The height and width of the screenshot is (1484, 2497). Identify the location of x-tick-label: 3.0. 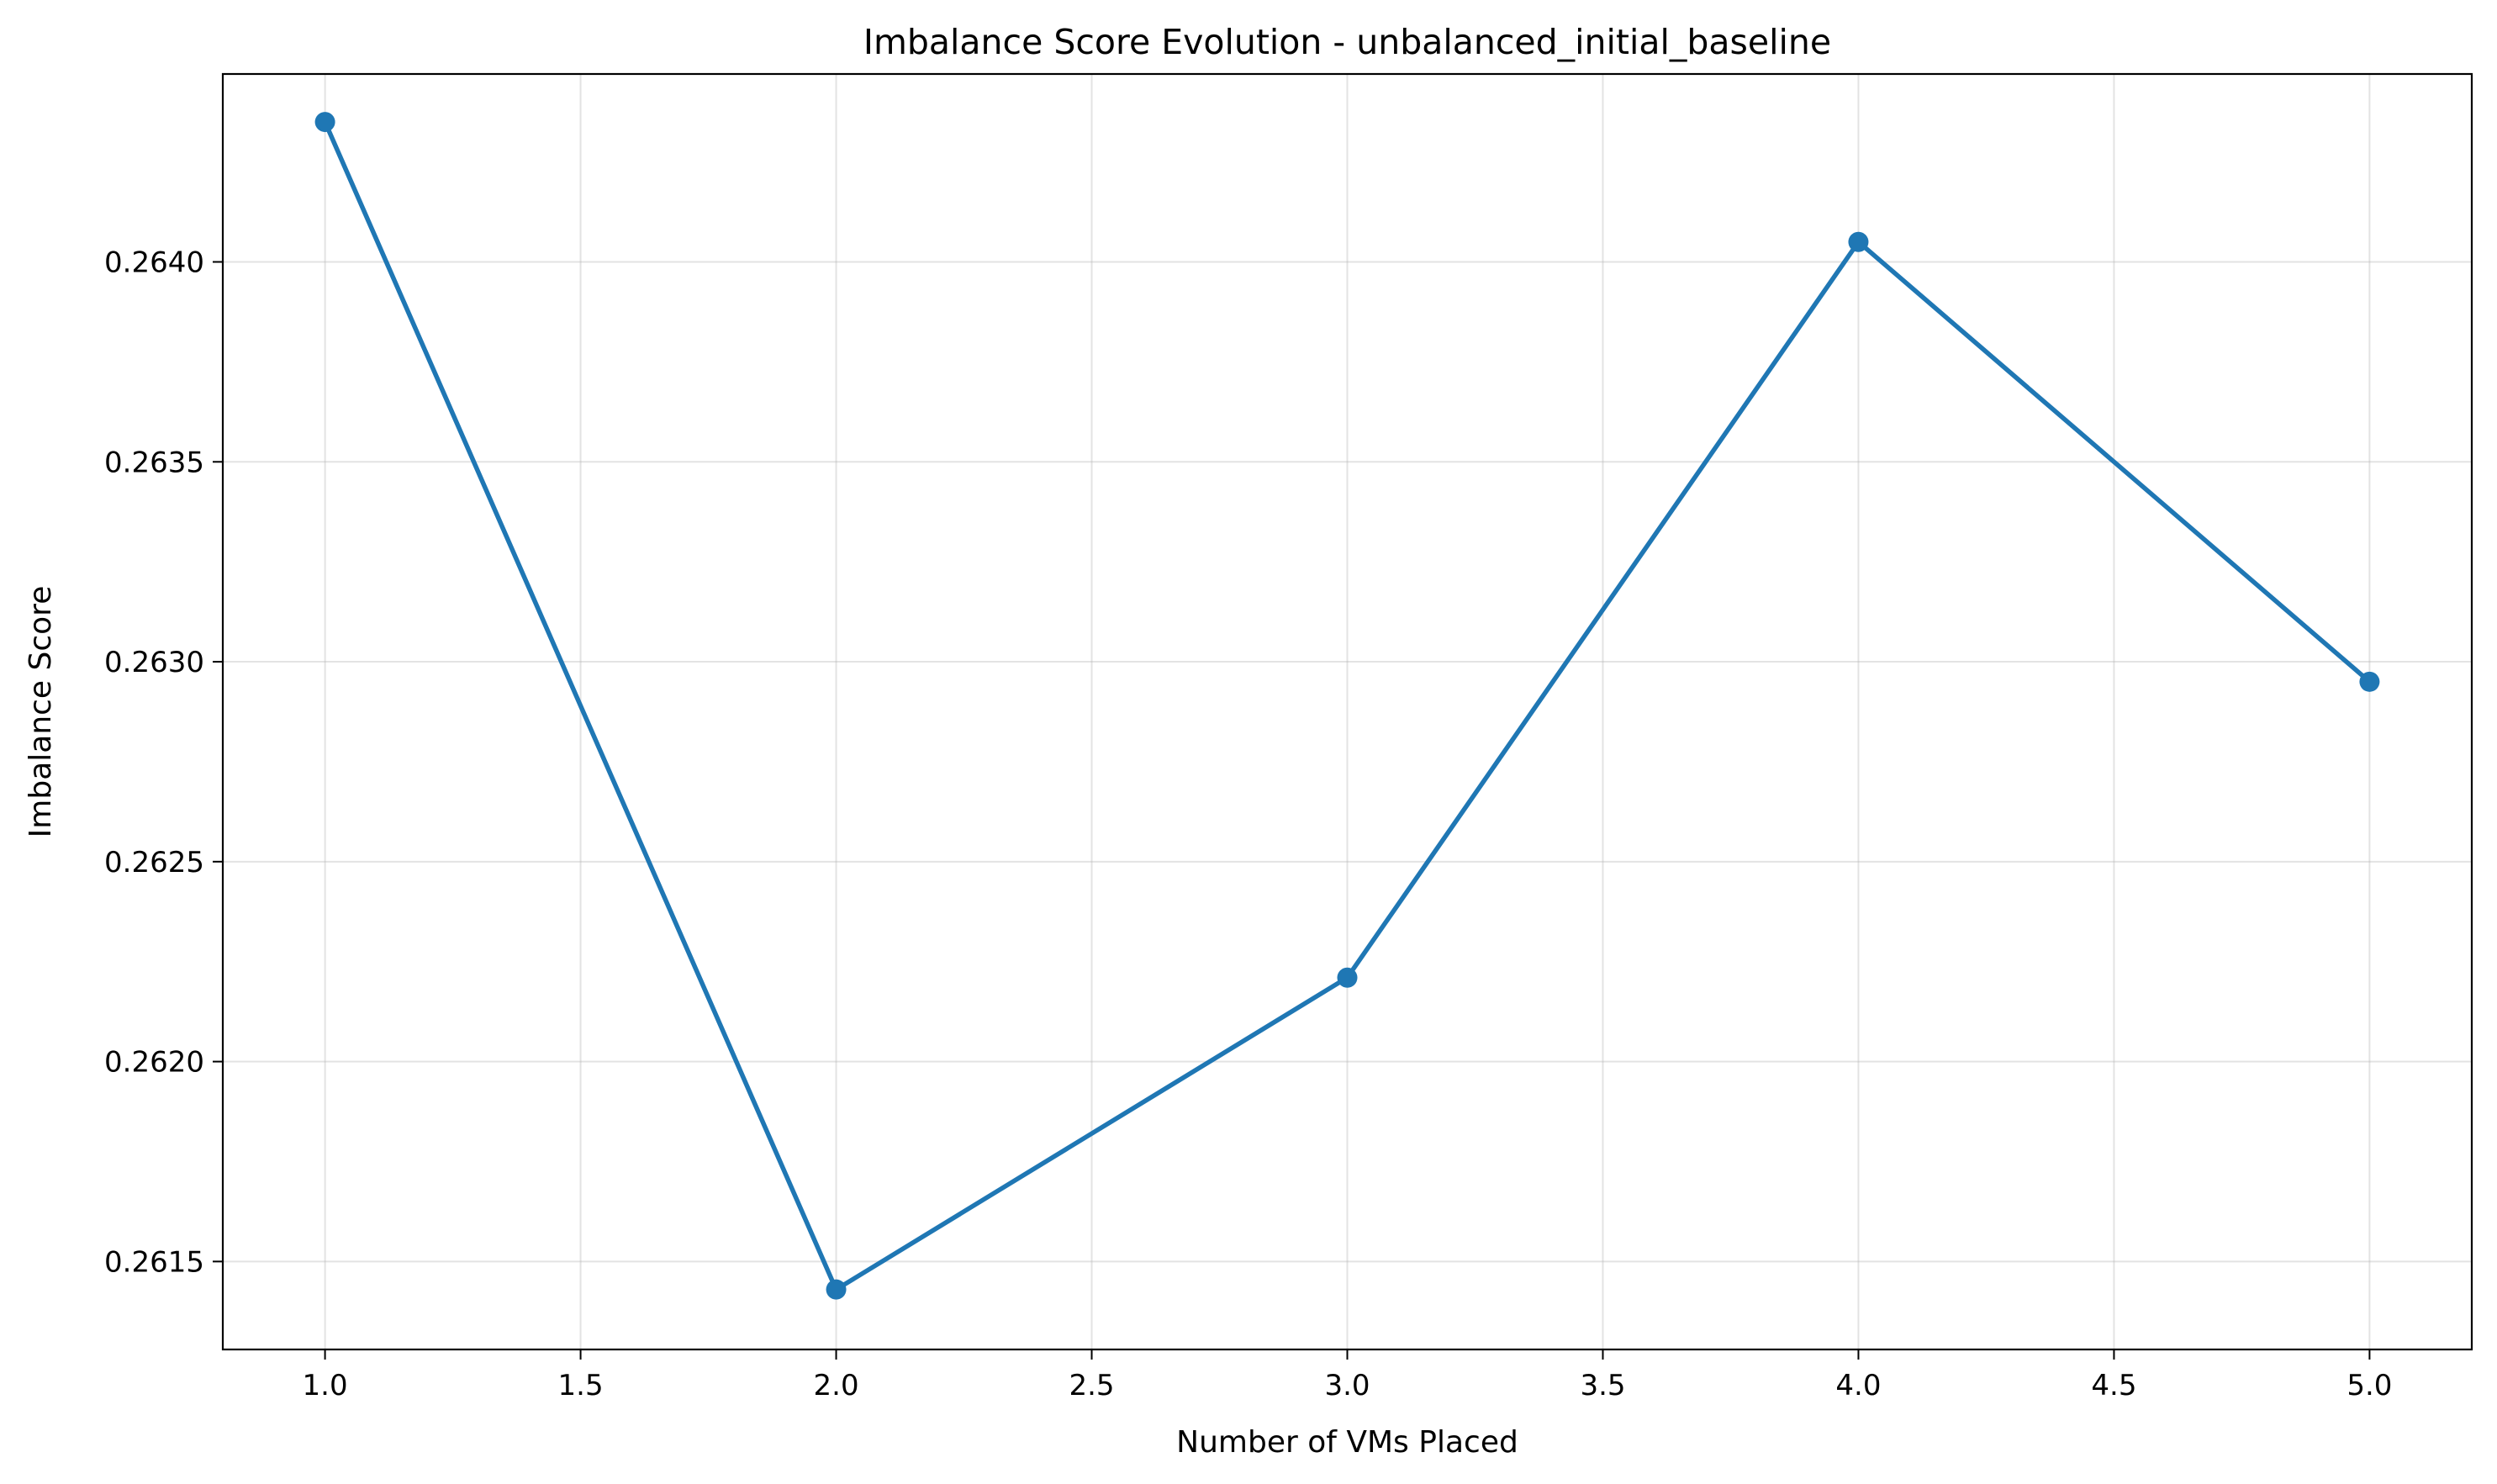
(1347, 1385).